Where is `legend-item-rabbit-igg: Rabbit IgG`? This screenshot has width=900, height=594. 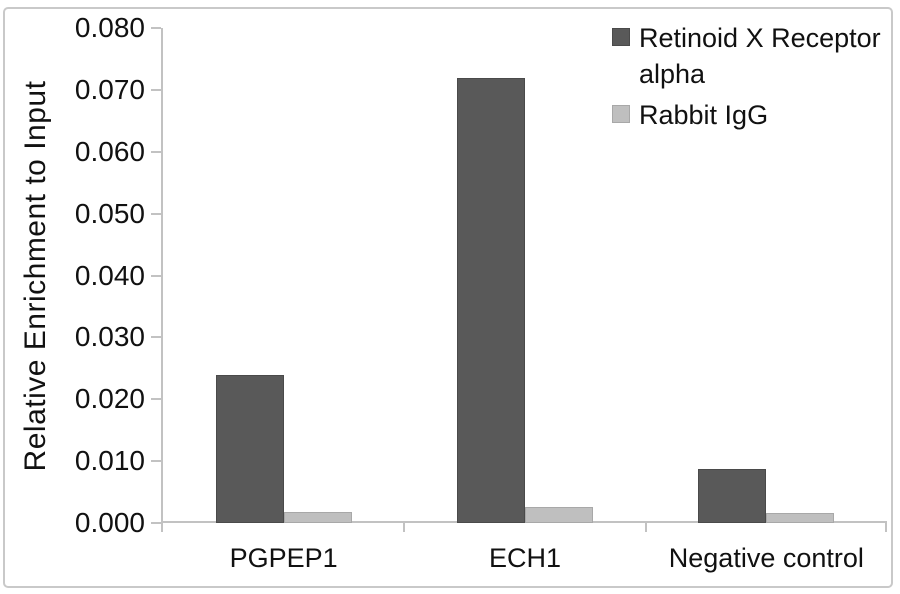
legend-item-rabbit-igg: Rabbit IgG is located at coordinates (751, 115).